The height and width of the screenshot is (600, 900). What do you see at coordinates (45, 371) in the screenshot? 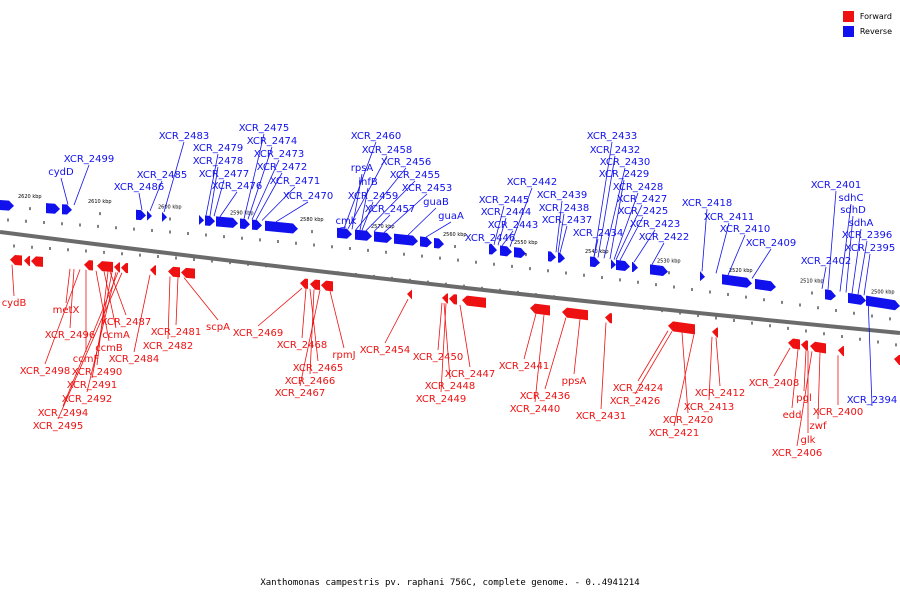
I see `gene-label: XCR_2498` at bounding box center [45, 371].